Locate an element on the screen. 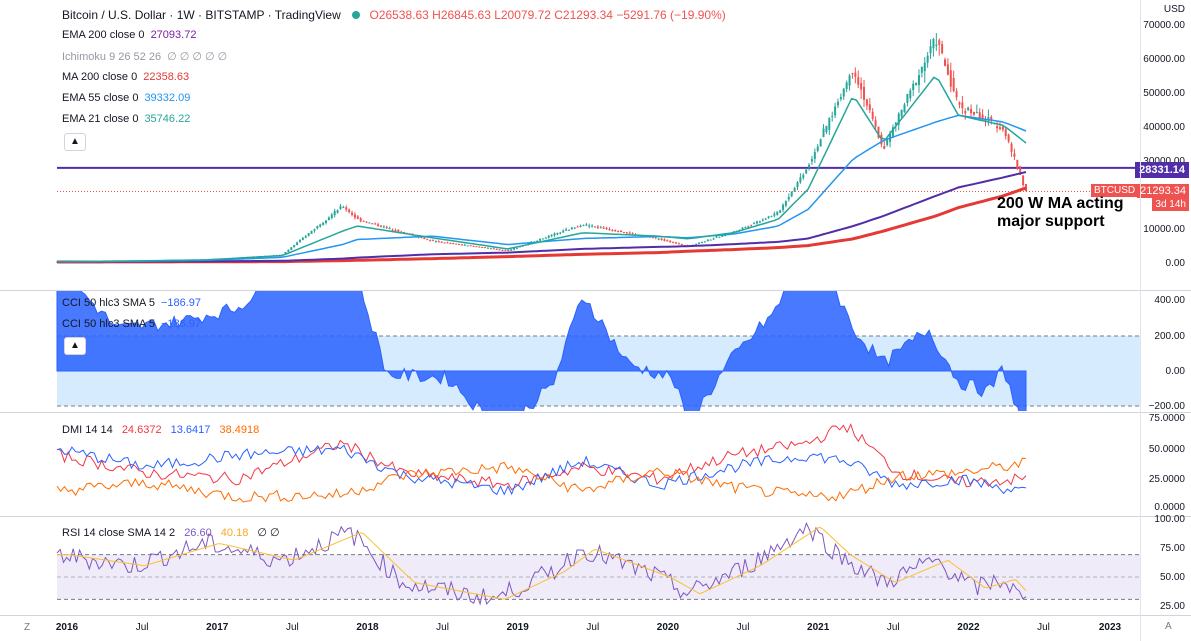 This screenshot has width=1191, height=641. price-tick: 40000.00 is located at coordinates (1164, 127).